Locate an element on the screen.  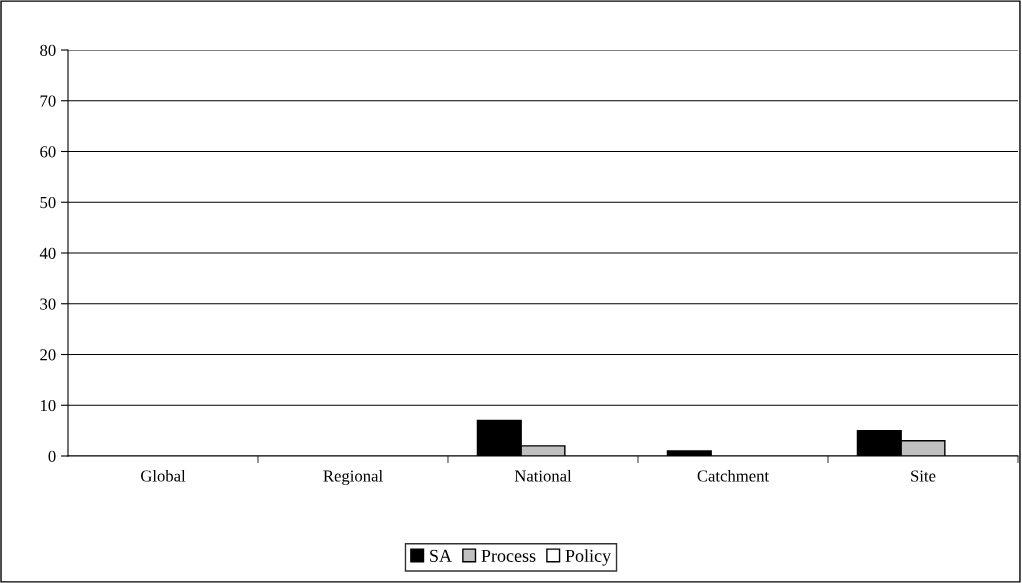
x-tick-label: Site is located at coordinates (923, 476).